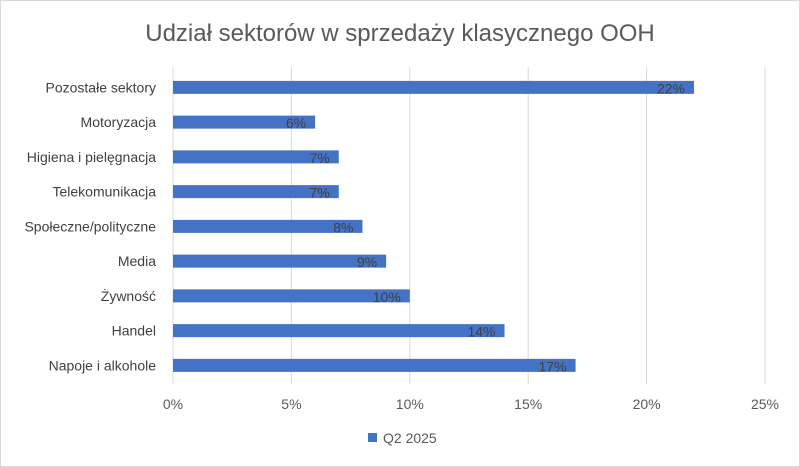  I want to click on x-tick-label: 0%, so click(173, 404).